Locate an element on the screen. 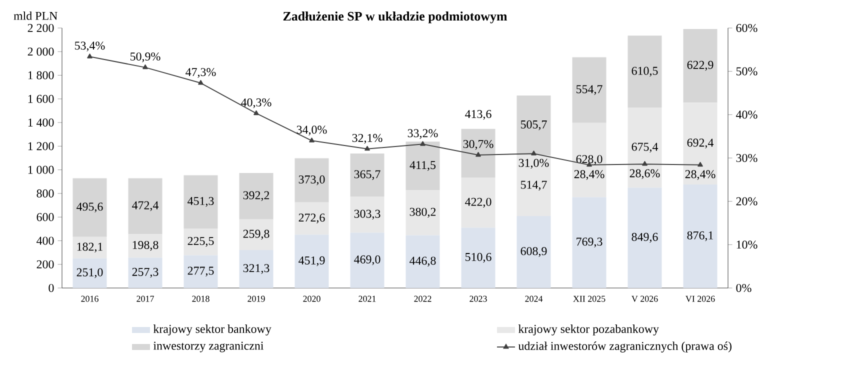  data-label: 365,7 is located at coordinates (367, 175).